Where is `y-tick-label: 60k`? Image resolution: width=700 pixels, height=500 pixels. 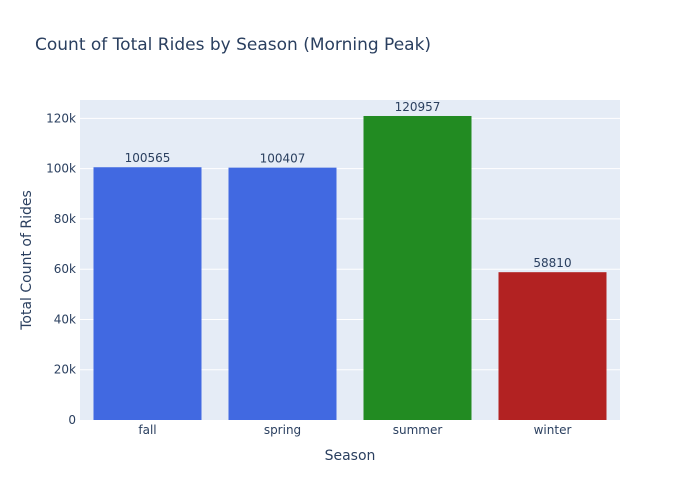
y-tick-label: 60k is located at coordinates (65, 269).